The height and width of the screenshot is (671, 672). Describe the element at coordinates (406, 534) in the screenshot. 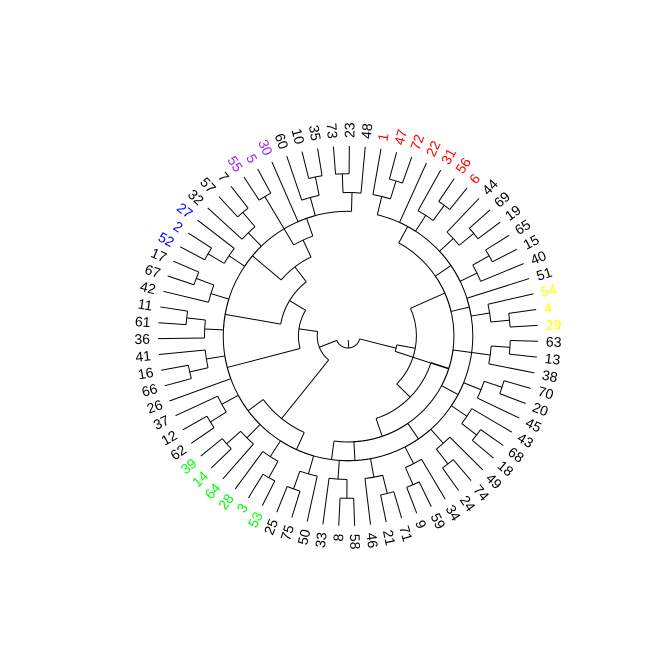

I see `tip-label: 71` at that location.